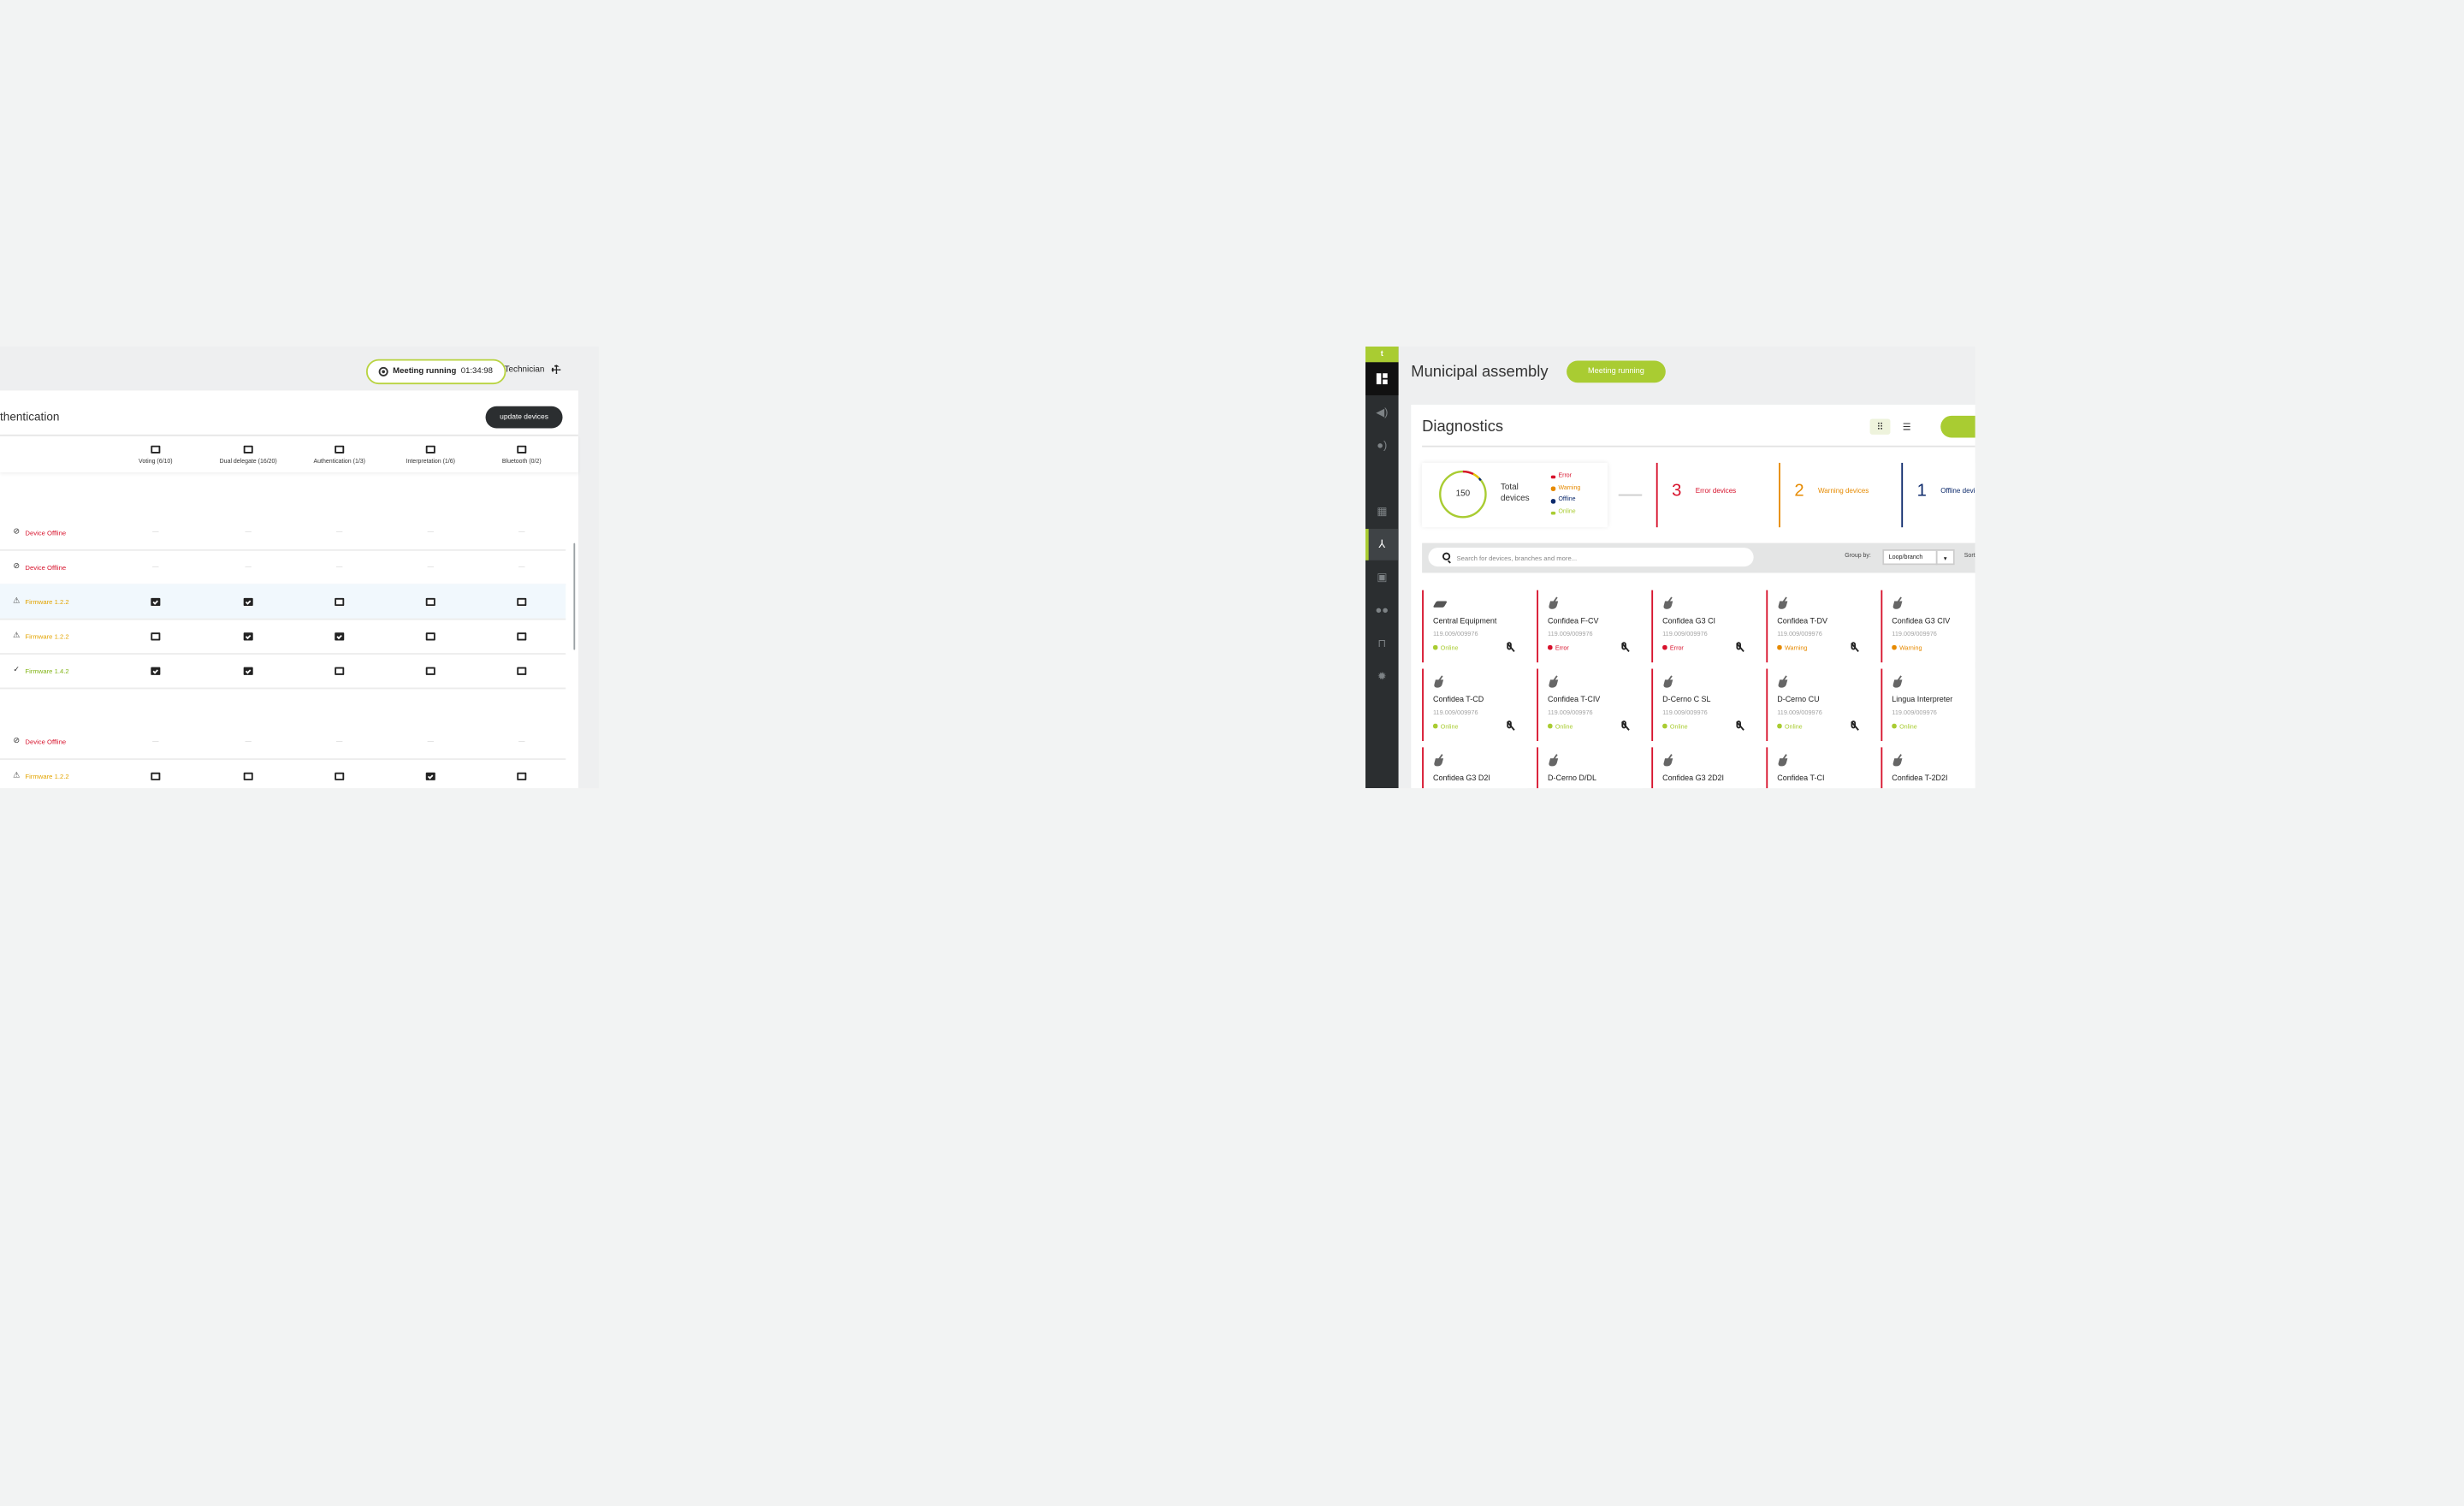 This screenshot has width=2464, height=1506. What do you see at coordinates (1819, 768) in the screenshot?
I see `device-tile: Confidea T-CI` at bounding box center [1819, 768].